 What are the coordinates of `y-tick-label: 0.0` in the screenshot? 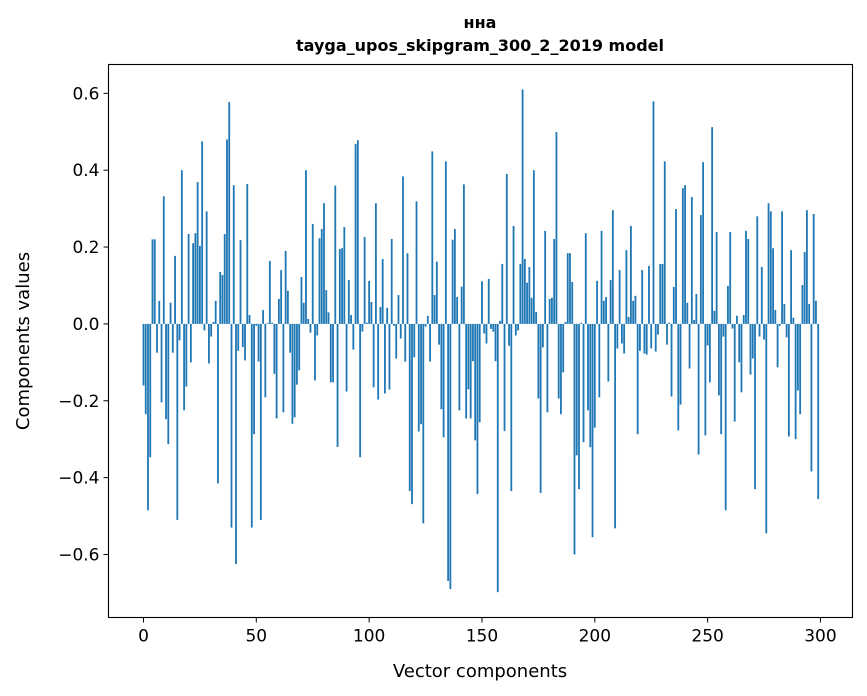 It's located at (85, 325).